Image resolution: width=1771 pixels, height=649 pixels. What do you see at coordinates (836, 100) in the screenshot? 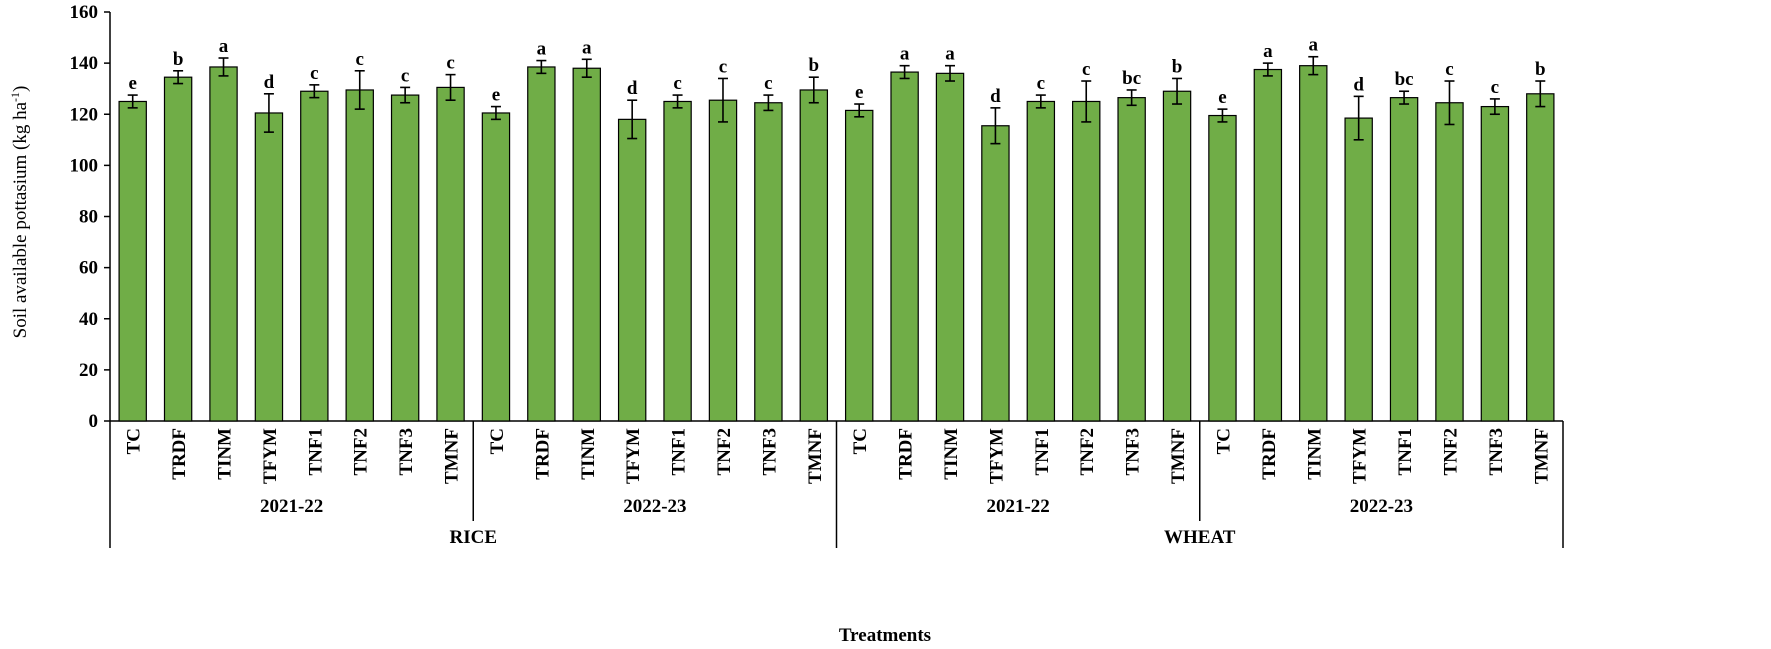
I see `error-bars` at bounding box center [836, 100].